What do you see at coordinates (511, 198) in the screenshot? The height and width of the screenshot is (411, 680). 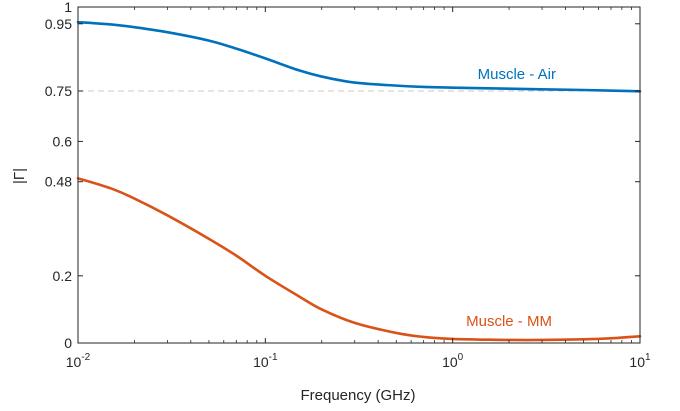 I see `label-layer: Muscle - Air Muscle - MM` at bounding box center [511, 198].